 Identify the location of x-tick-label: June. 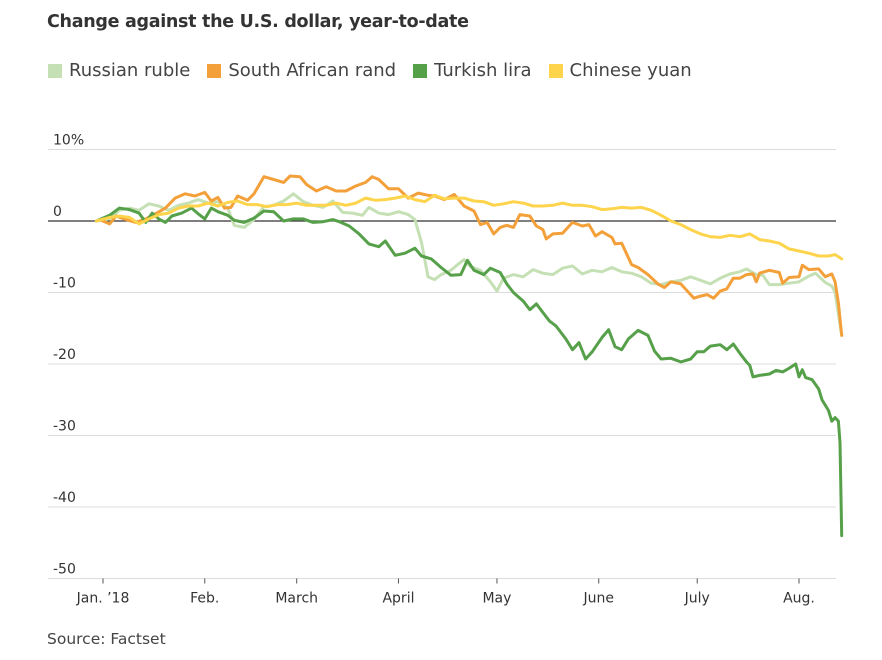
(598, 599).